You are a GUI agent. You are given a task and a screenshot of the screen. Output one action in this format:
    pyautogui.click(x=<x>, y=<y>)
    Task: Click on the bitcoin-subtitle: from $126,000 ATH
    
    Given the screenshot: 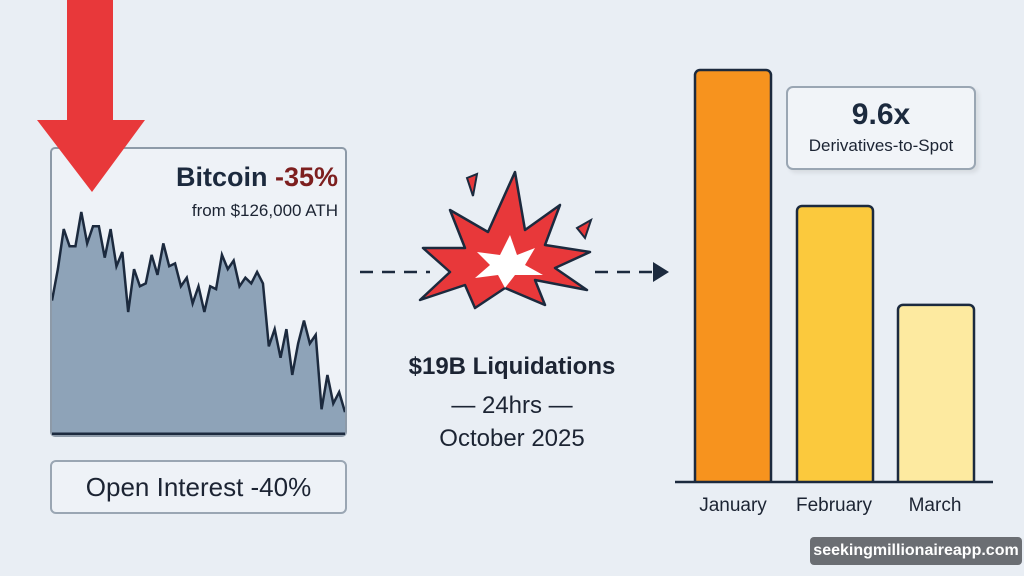 What is the action you would take?
    pyautogui.click(x=264, y=210)
    